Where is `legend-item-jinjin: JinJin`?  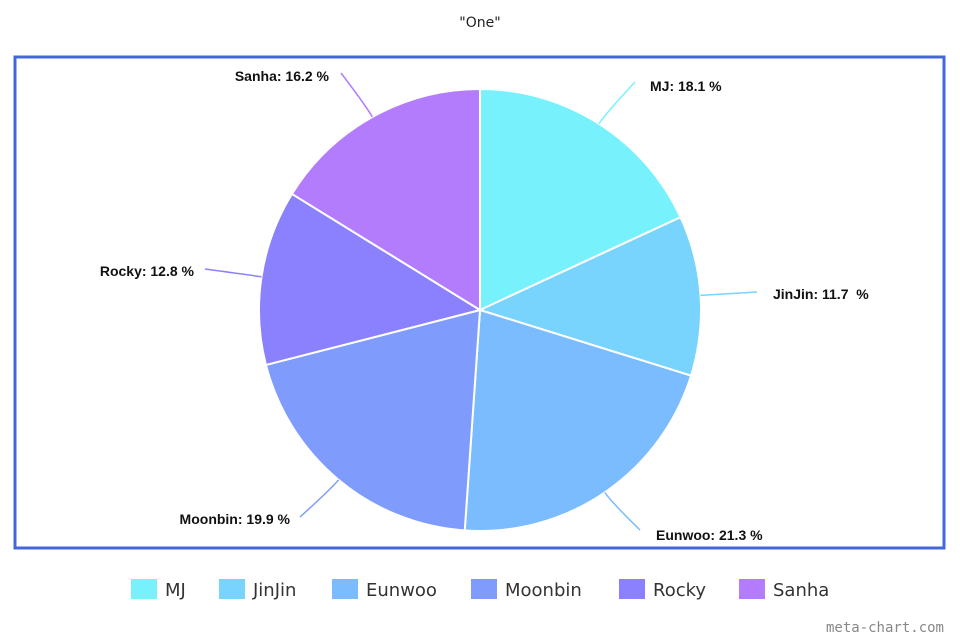 legend-item-jinjin: JinJin is located at coordinates (257, 590).